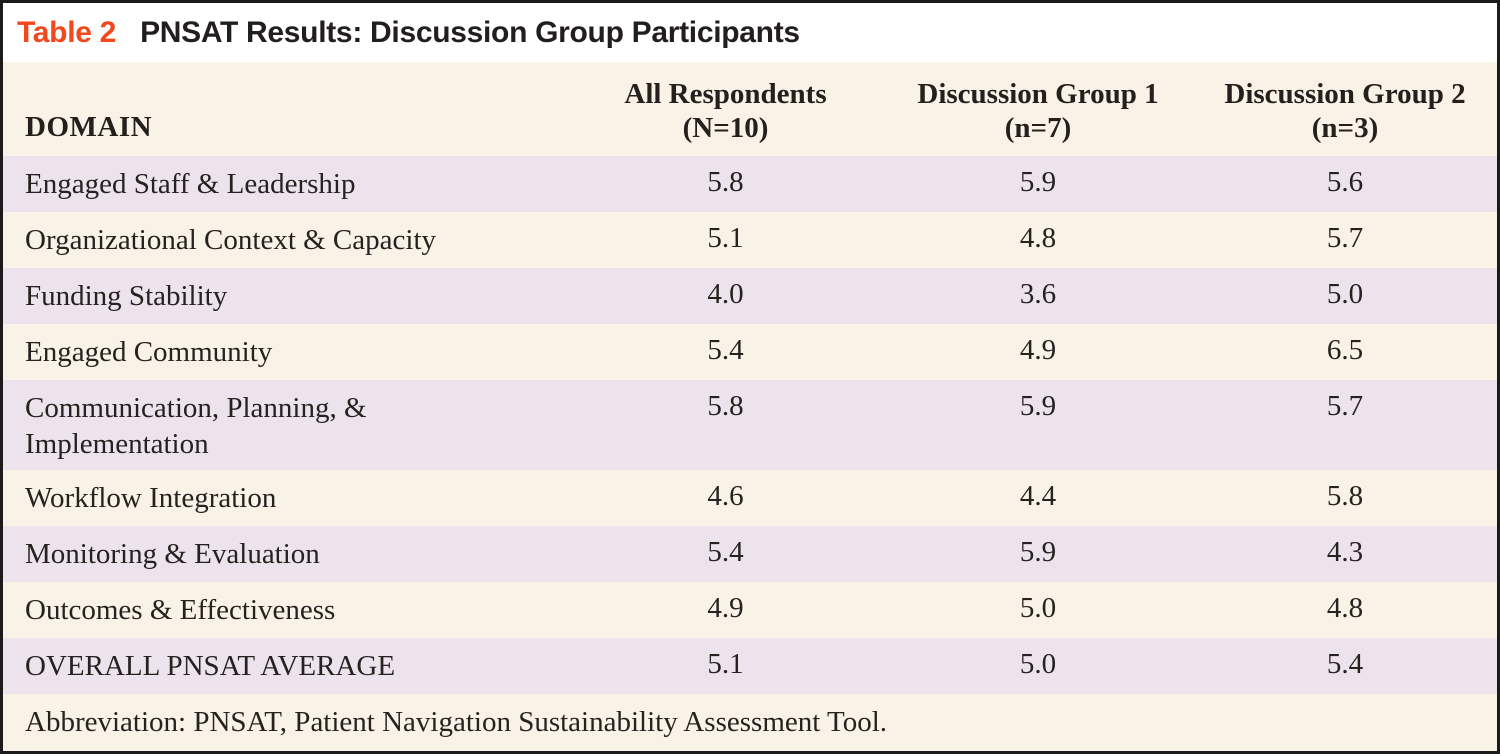 The height and width of the screenshot is (754, 1500). I want to click on domain-cell: Engaged Staff & Leadership, so click(190, 184).